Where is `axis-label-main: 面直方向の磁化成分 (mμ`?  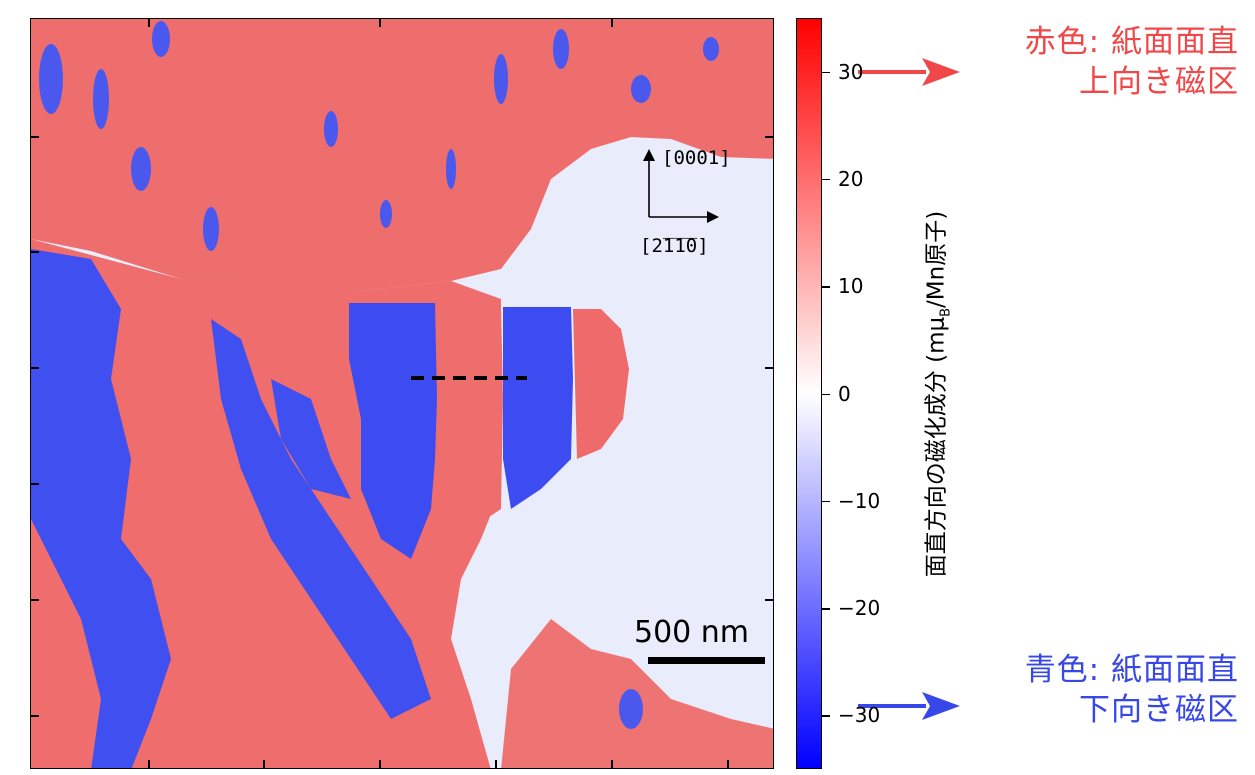
axis-label-main: 面直方向の磁化成分 (mμ is located at coordinates (936, 447).